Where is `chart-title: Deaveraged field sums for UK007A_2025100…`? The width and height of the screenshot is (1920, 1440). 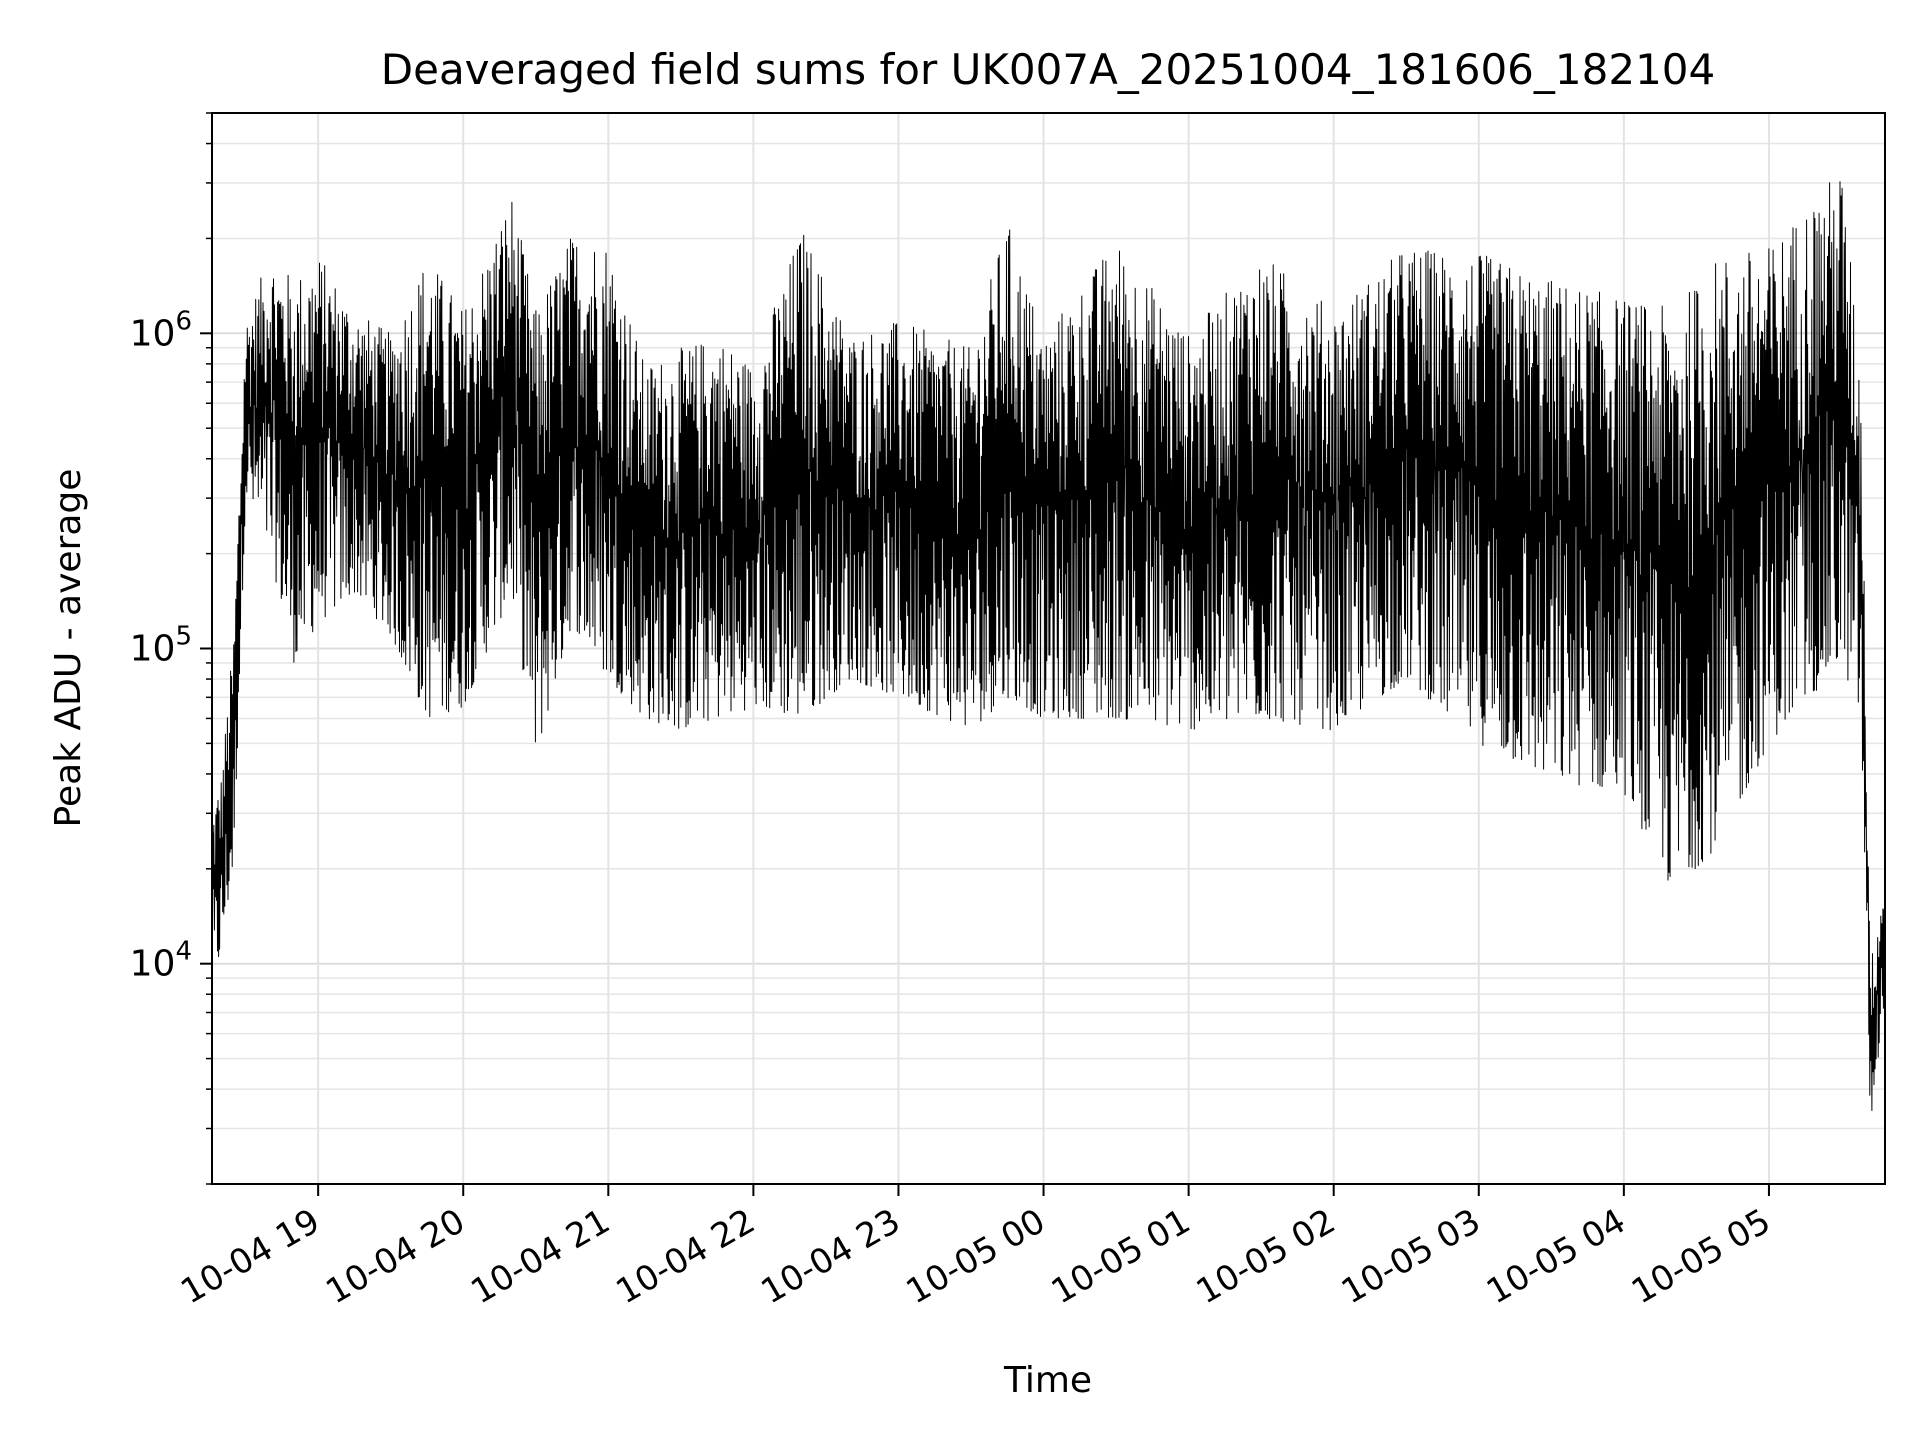 chart-title: Deaveraged field sums for UK007A_2025100… is located at coordinates (1048, 69).